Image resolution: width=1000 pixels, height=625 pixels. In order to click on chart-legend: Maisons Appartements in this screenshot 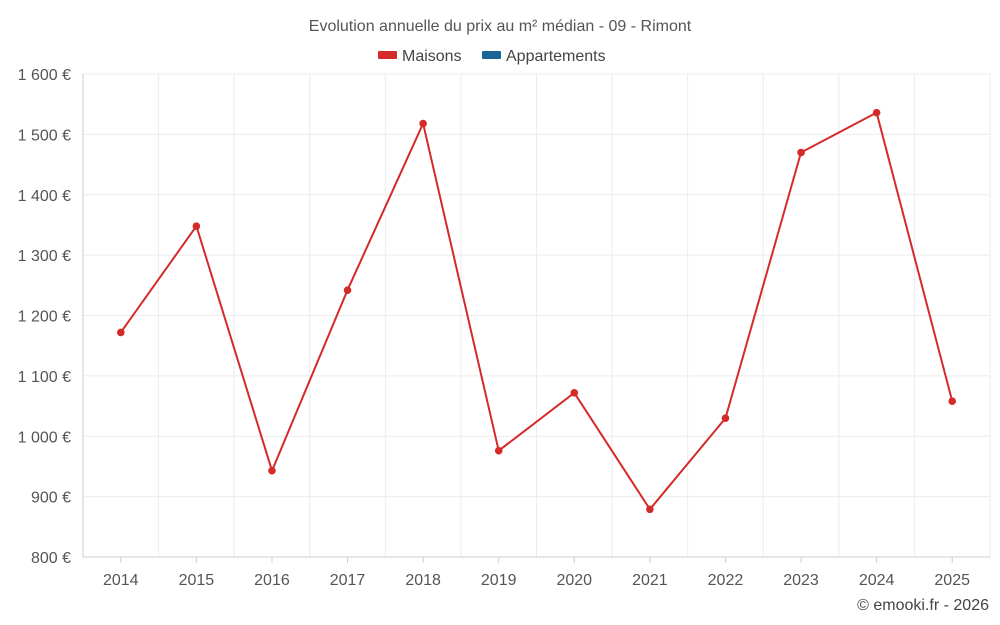, I will do `click(492, 56)`.